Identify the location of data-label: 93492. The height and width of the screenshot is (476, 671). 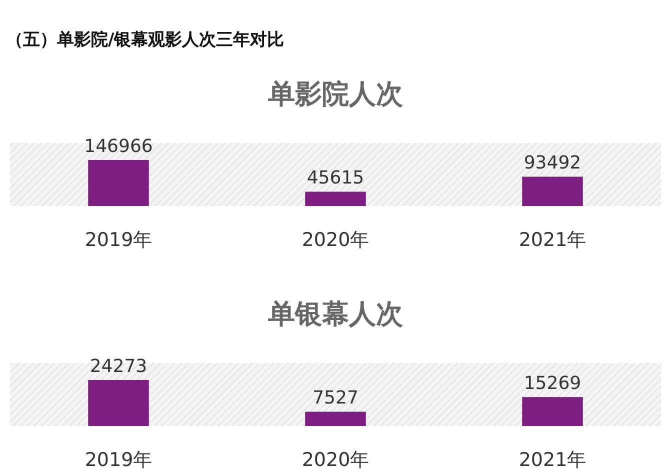
(553, 163).